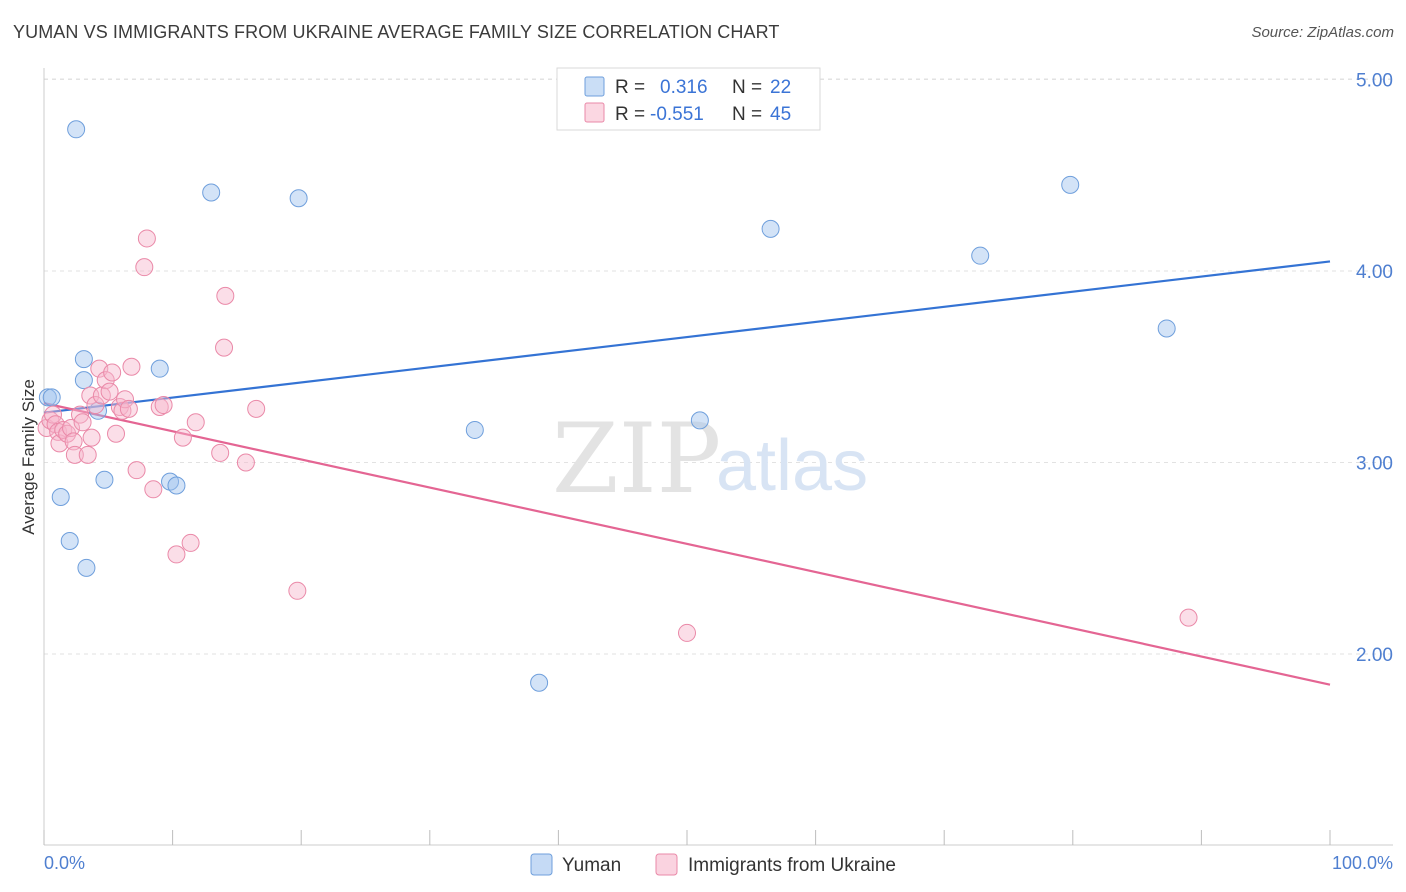 The height and width of the screenshot is (892, 1406). I want to click on legend-r-value-2: -0.551, so click(677, 114).